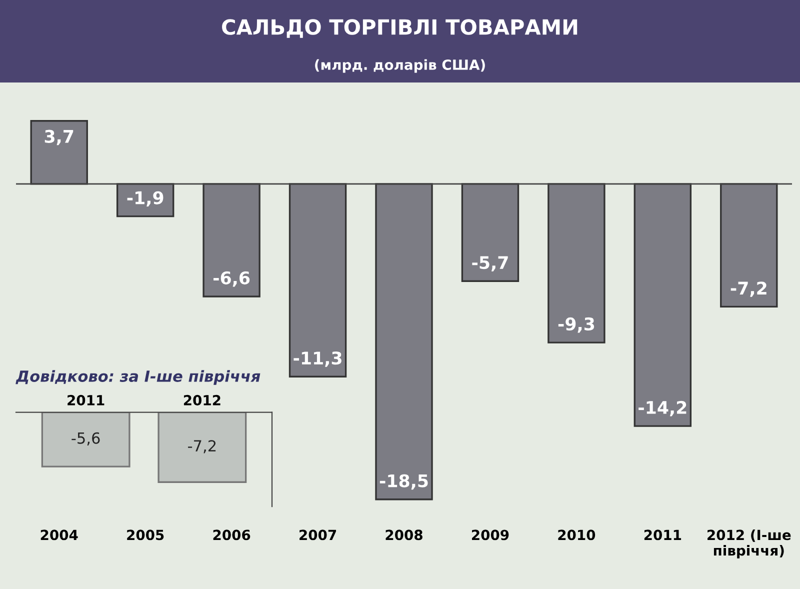 Image resolution: width=800 pixels, height=589 pixels. Describe the element at coordinates (404, 482) in the screenshot. I see `data-label: -18,5` at that location.